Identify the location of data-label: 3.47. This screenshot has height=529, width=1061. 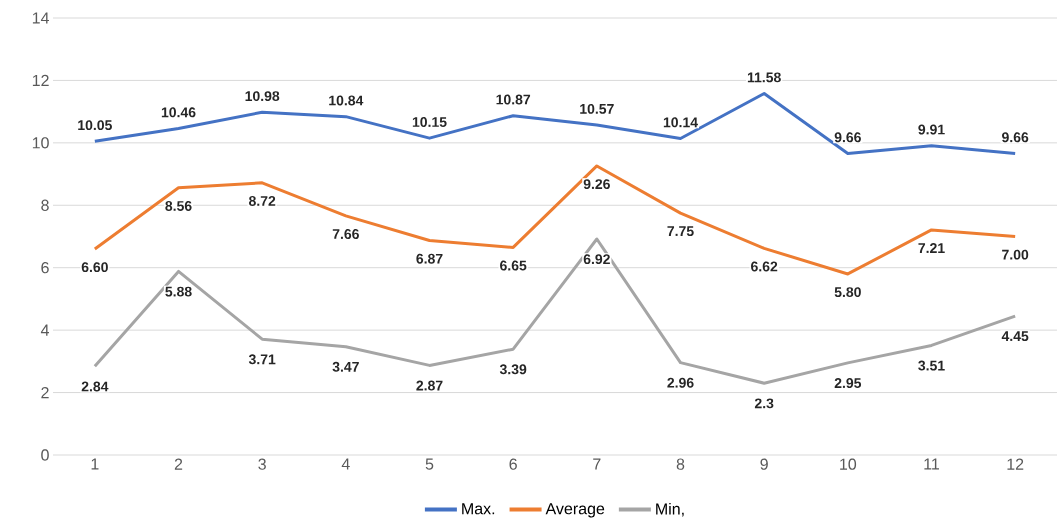
(345, 366).